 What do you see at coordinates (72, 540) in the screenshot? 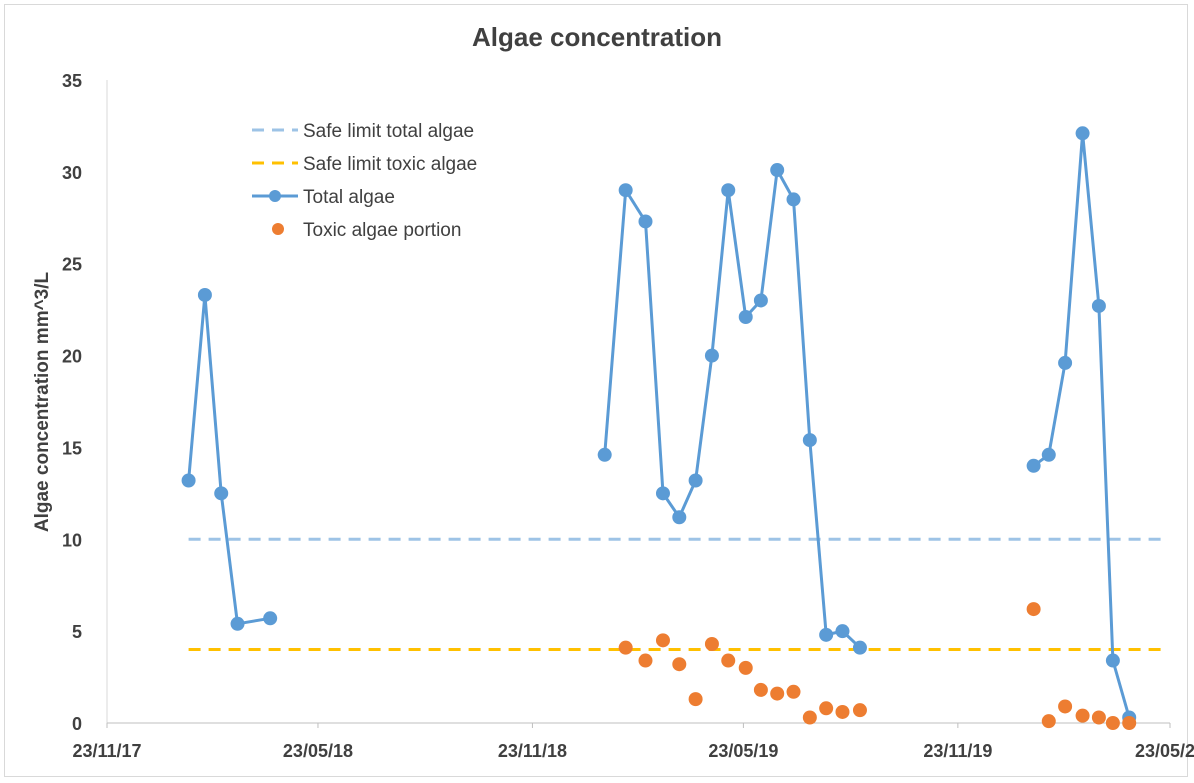
I see `y-tick-label: 10` at bounding box center [72, 540].